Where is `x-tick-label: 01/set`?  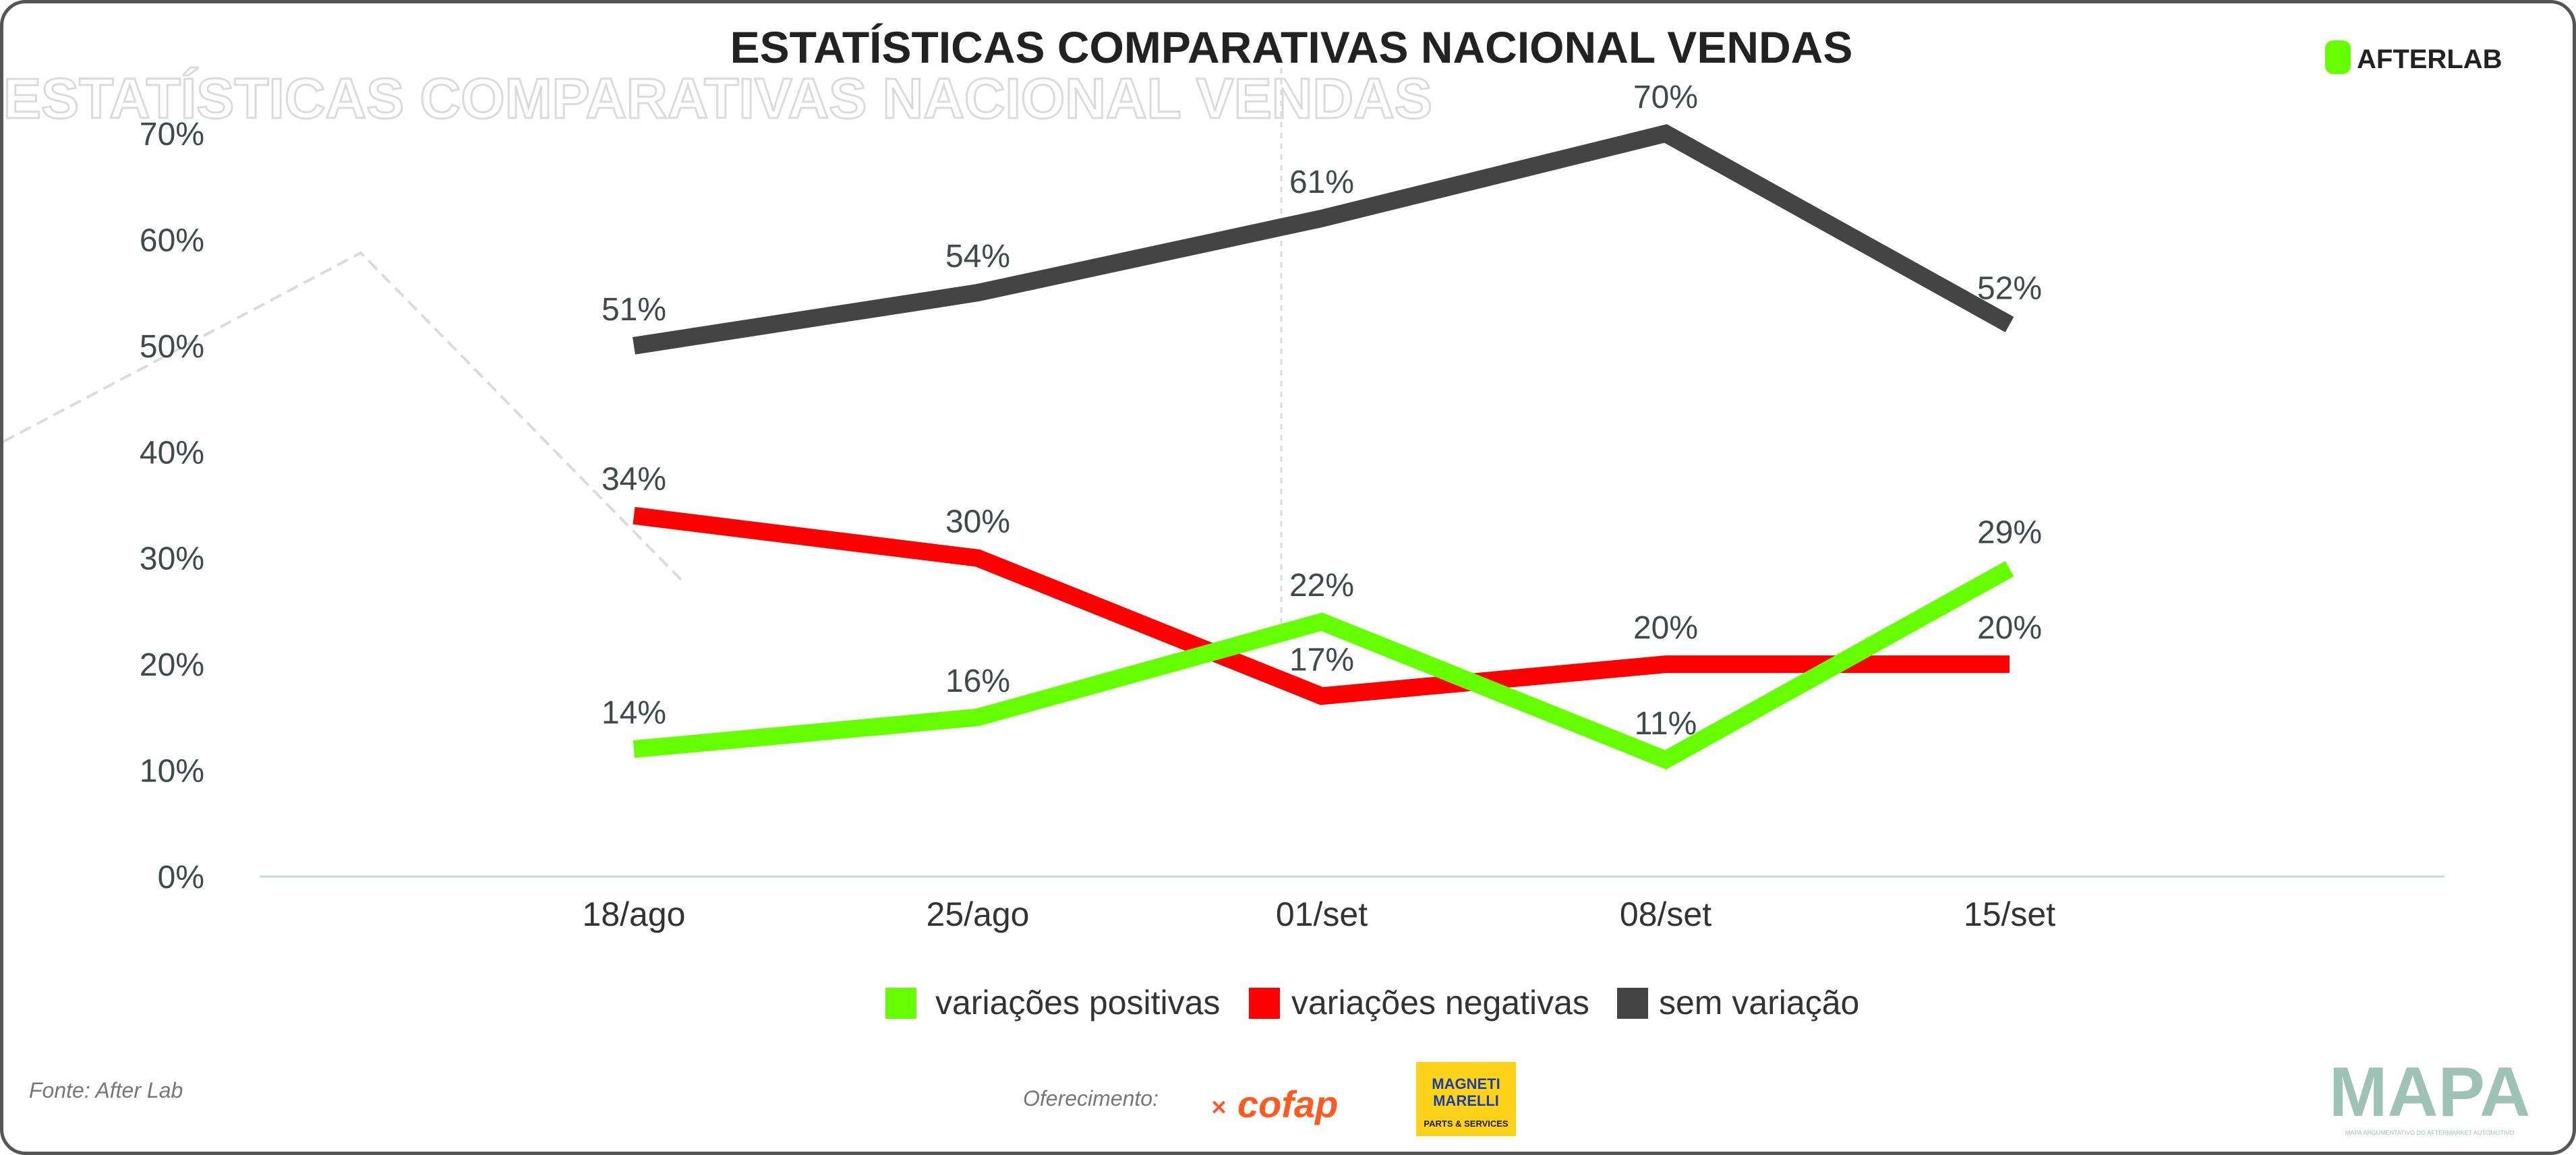
x-tick-label: 01/set is located at coordinates (1322, 914).